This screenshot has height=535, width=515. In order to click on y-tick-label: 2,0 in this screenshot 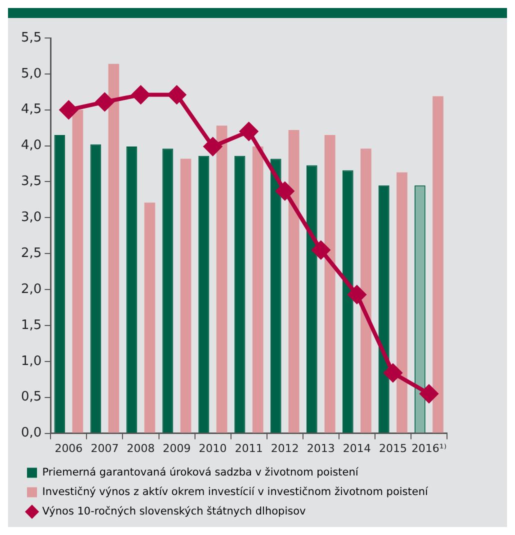, I will do `click(31, 289)`.